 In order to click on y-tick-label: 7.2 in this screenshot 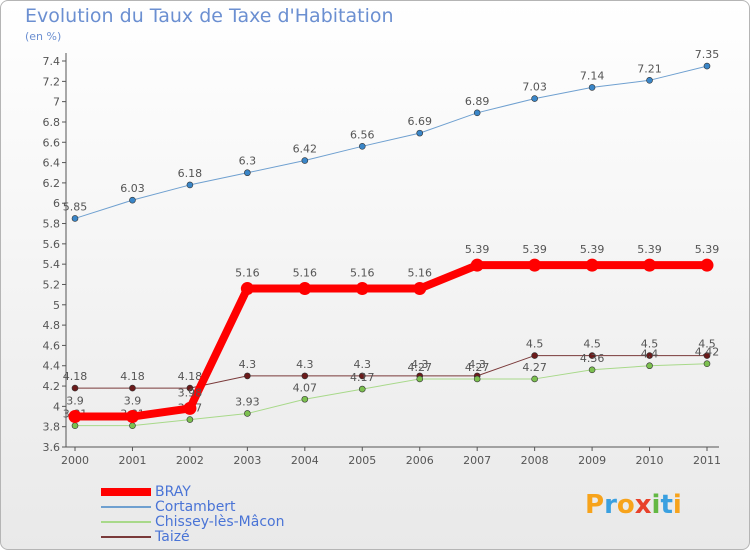, I will do `click(52, 81)`.